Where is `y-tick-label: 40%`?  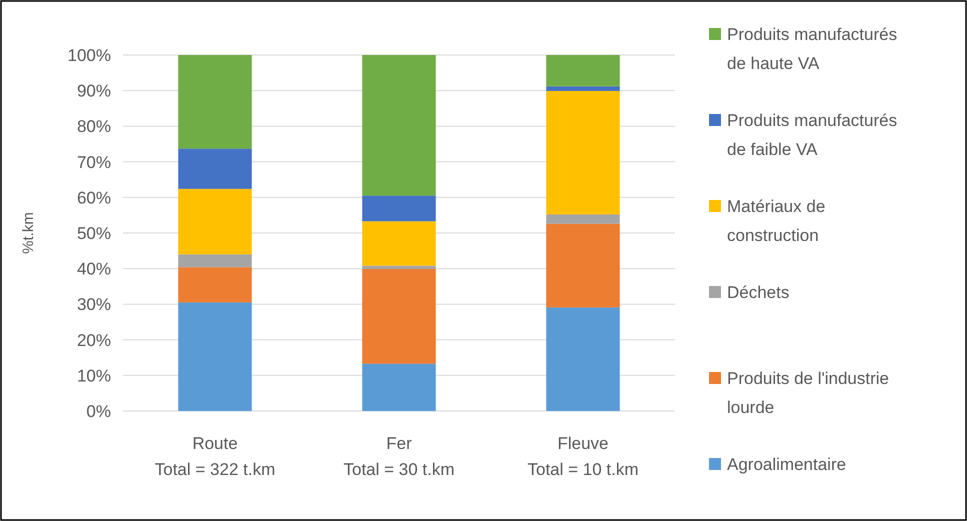 y-tick-label: 40% is located at coordinates (93, 269).